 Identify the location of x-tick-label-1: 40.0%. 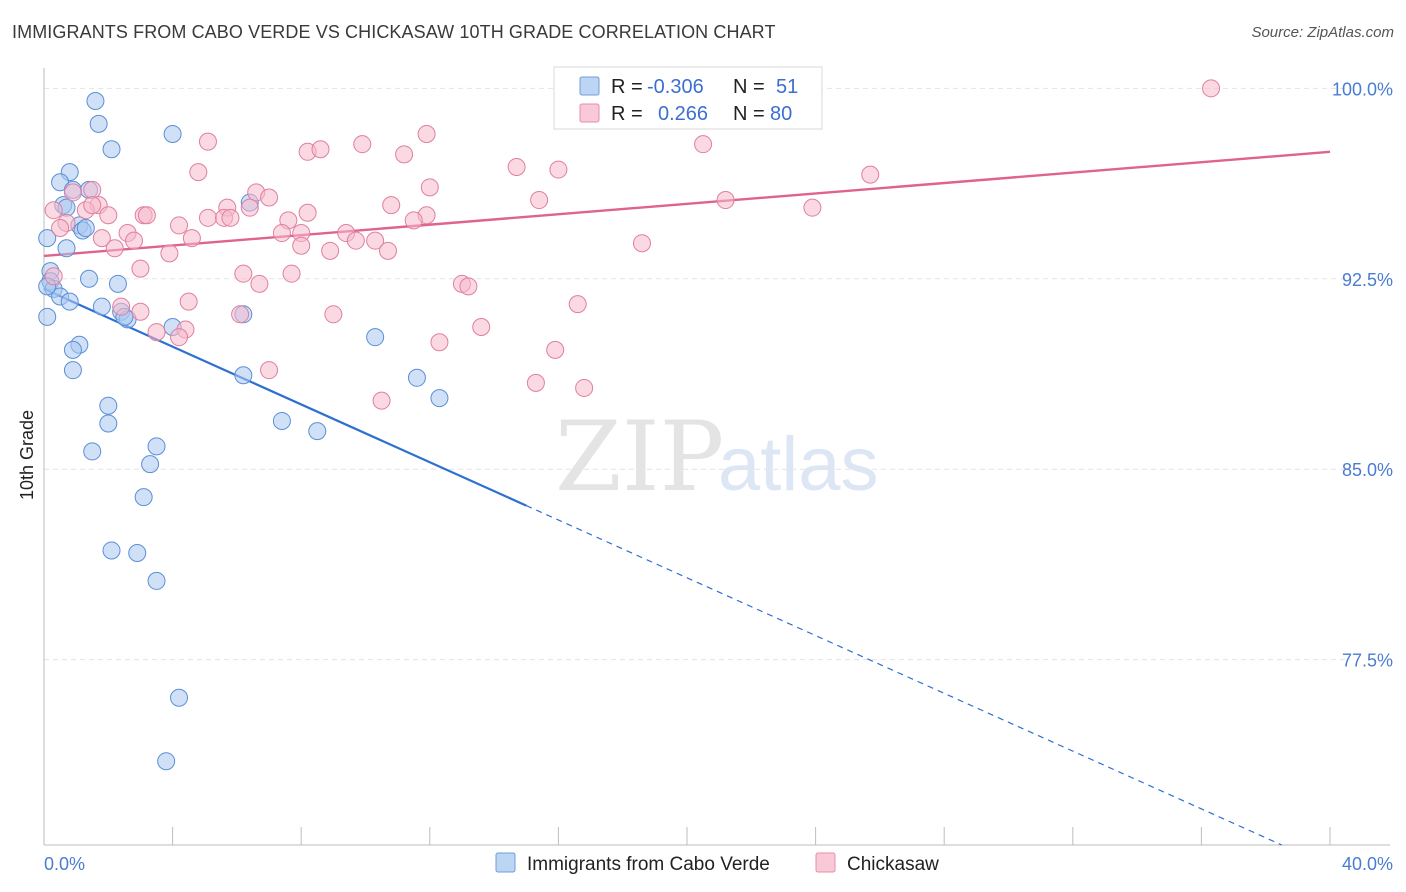
(1367, 864).